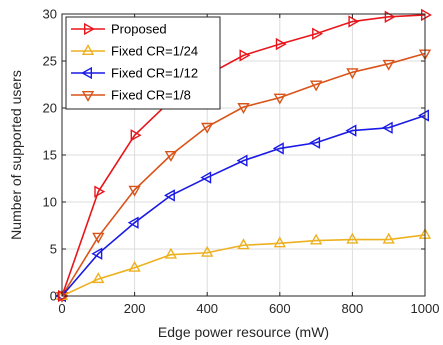 The image size is (443, 345). What do you see at coordinates (207, 308) in the screenshot?
I see `x-tick-label: 400` at bounding box center [207, 308].